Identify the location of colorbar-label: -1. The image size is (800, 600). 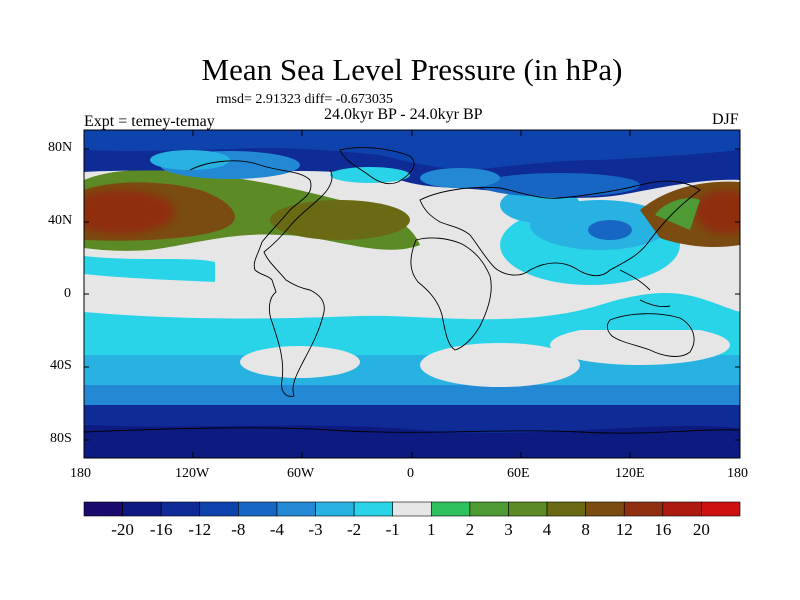
(392, 529).